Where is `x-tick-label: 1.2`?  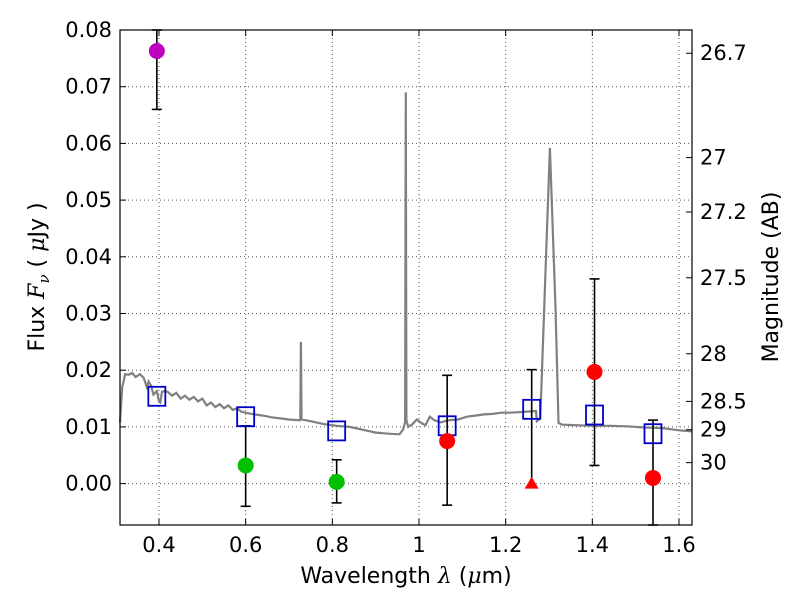 x-tick-label: 1.2 is located at coordinates (505, 545).